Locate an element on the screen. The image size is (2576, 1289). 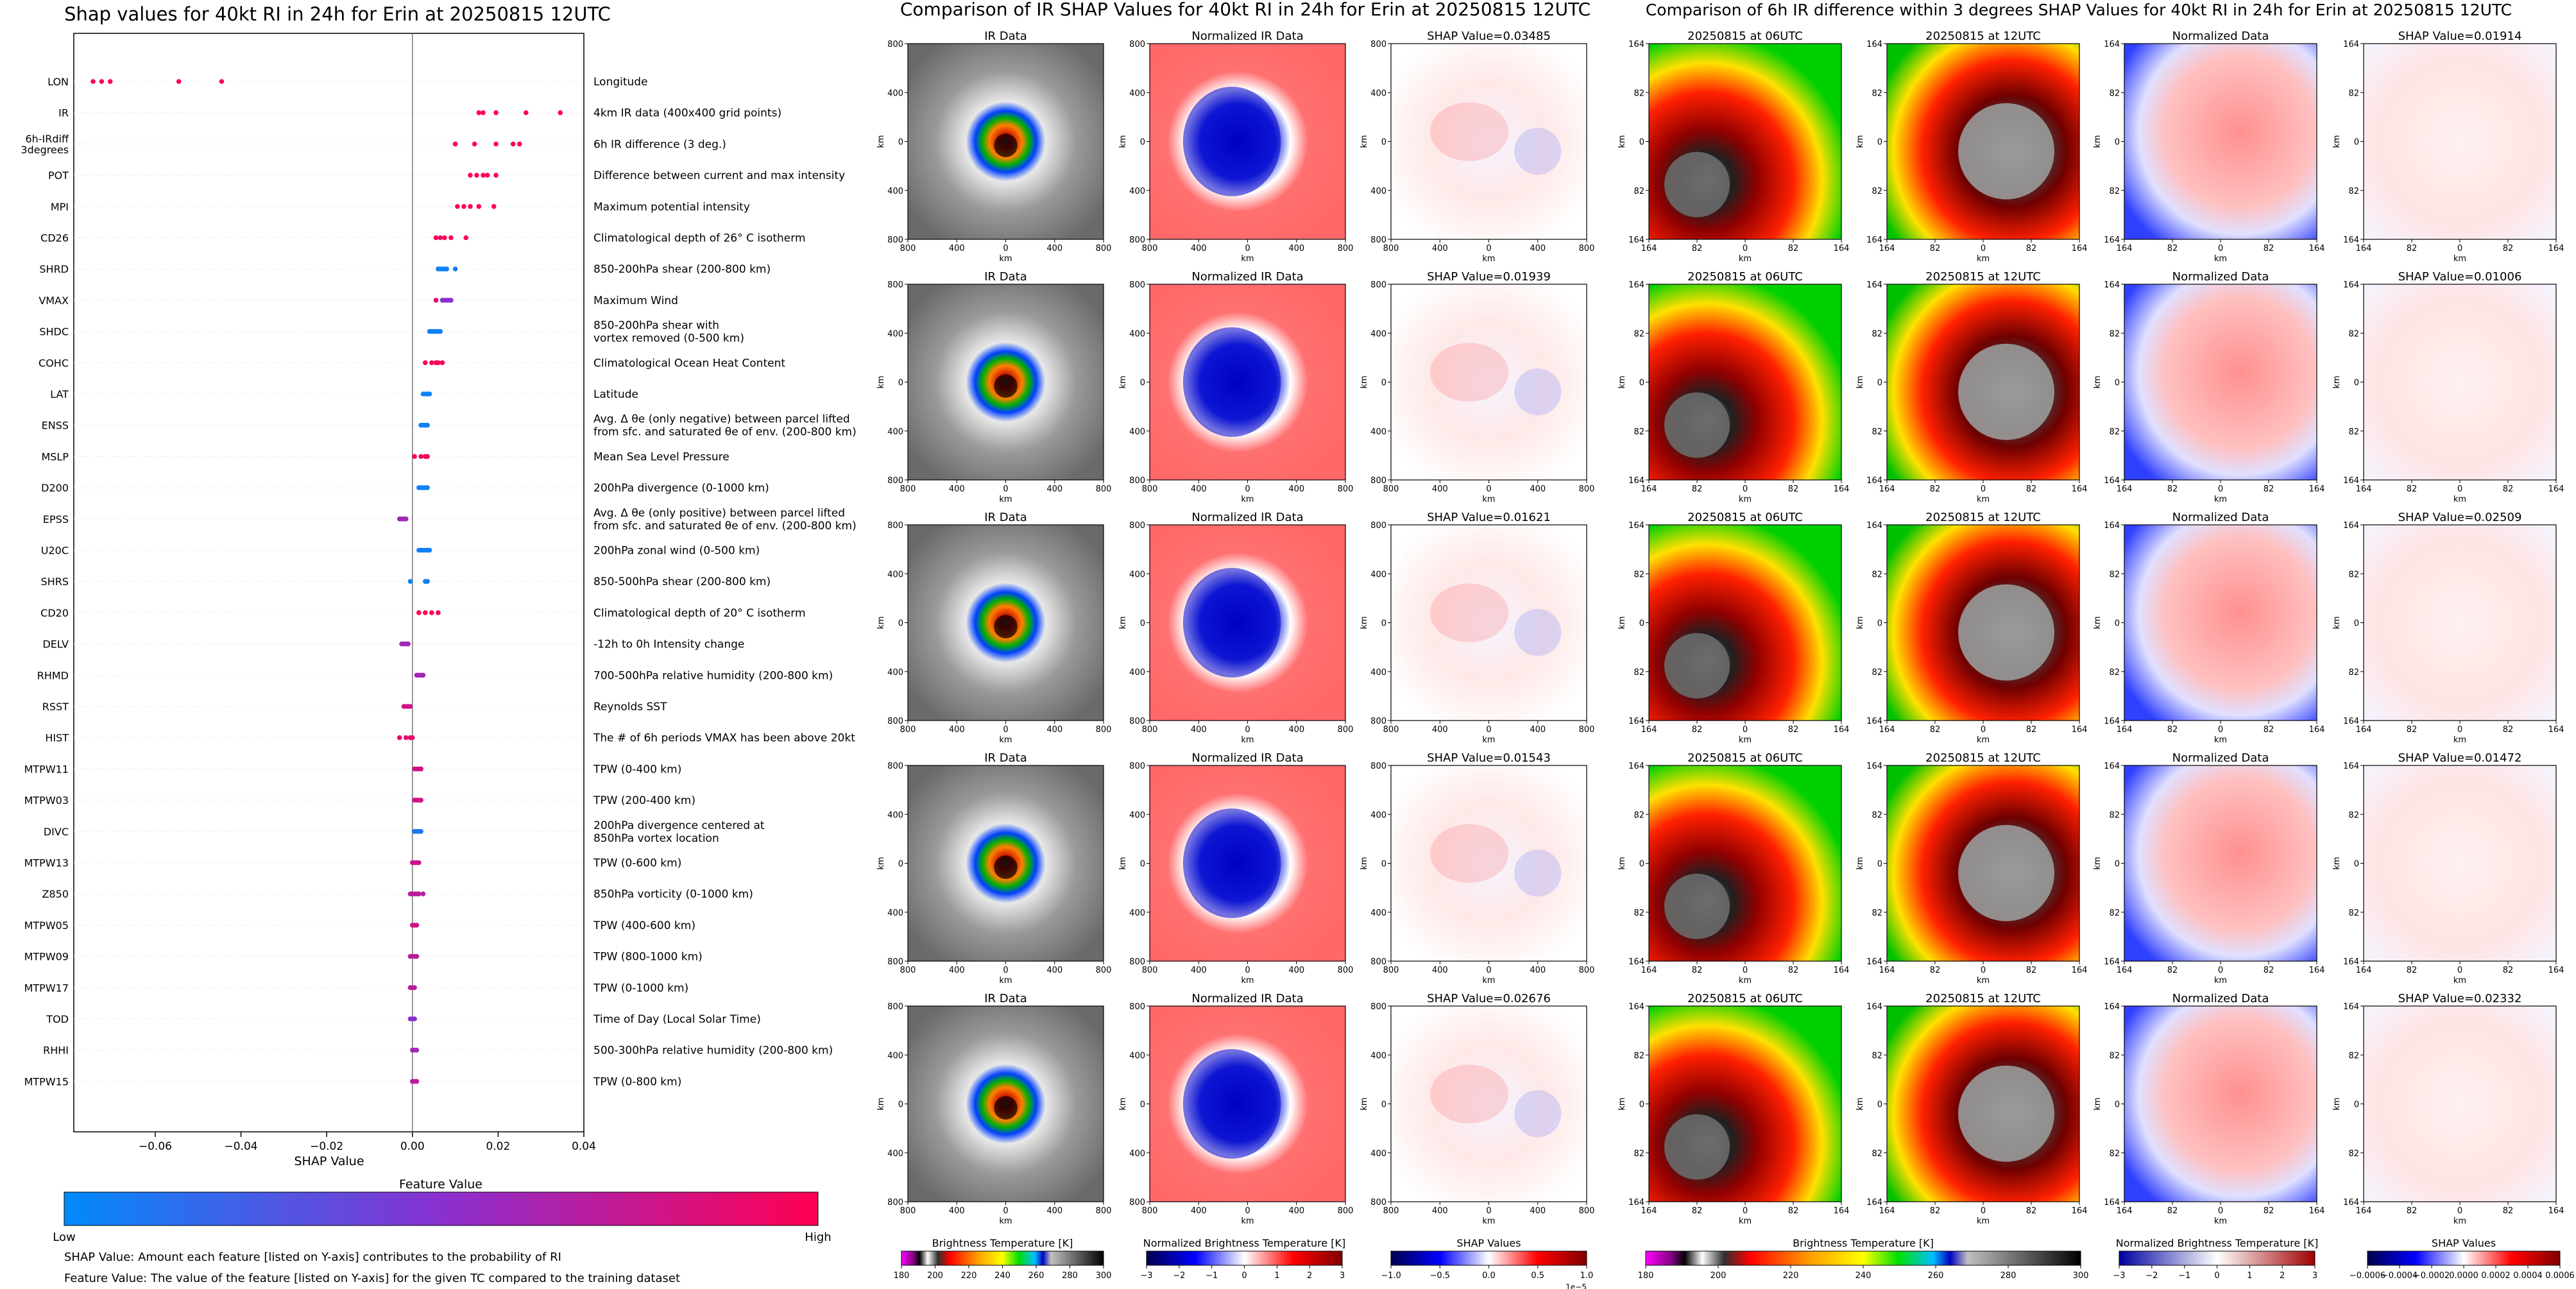
feature-name-label: MTPW03 is located at coordinates (46, 801).